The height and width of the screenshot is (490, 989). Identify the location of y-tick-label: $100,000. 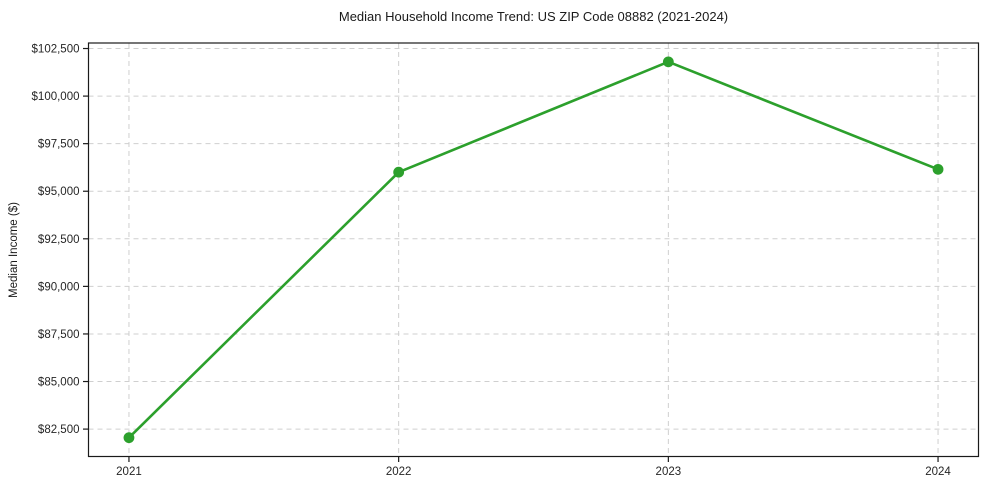
(56, 97).